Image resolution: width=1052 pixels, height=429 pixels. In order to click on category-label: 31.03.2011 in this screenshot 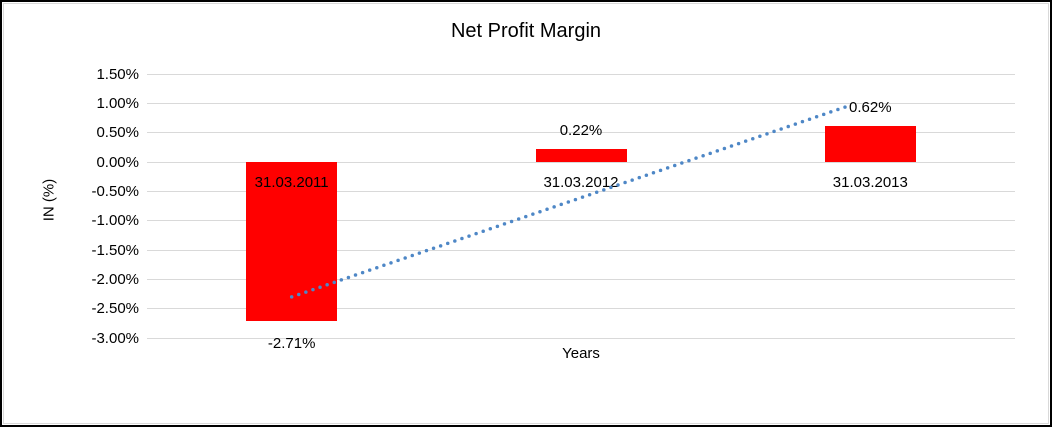, I will do `click(291, 182)`.